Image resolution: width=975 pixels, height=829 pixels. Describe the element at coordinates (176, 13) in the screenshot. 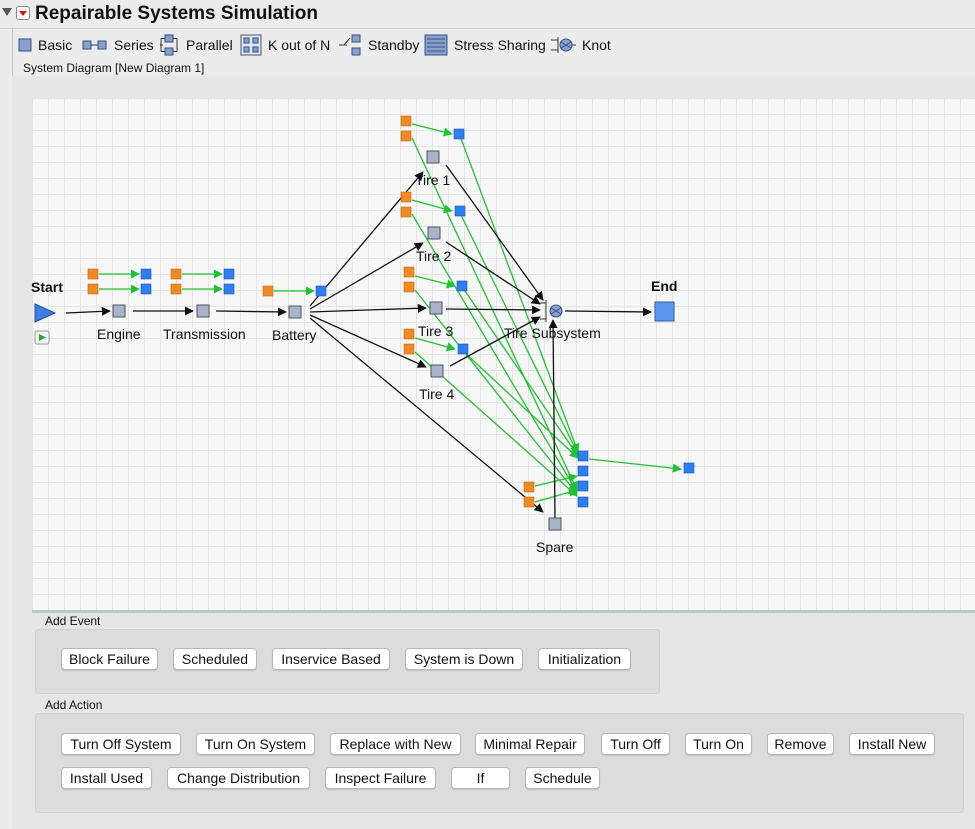

I see `report-title: Repairable Systems Simulation` at that location.